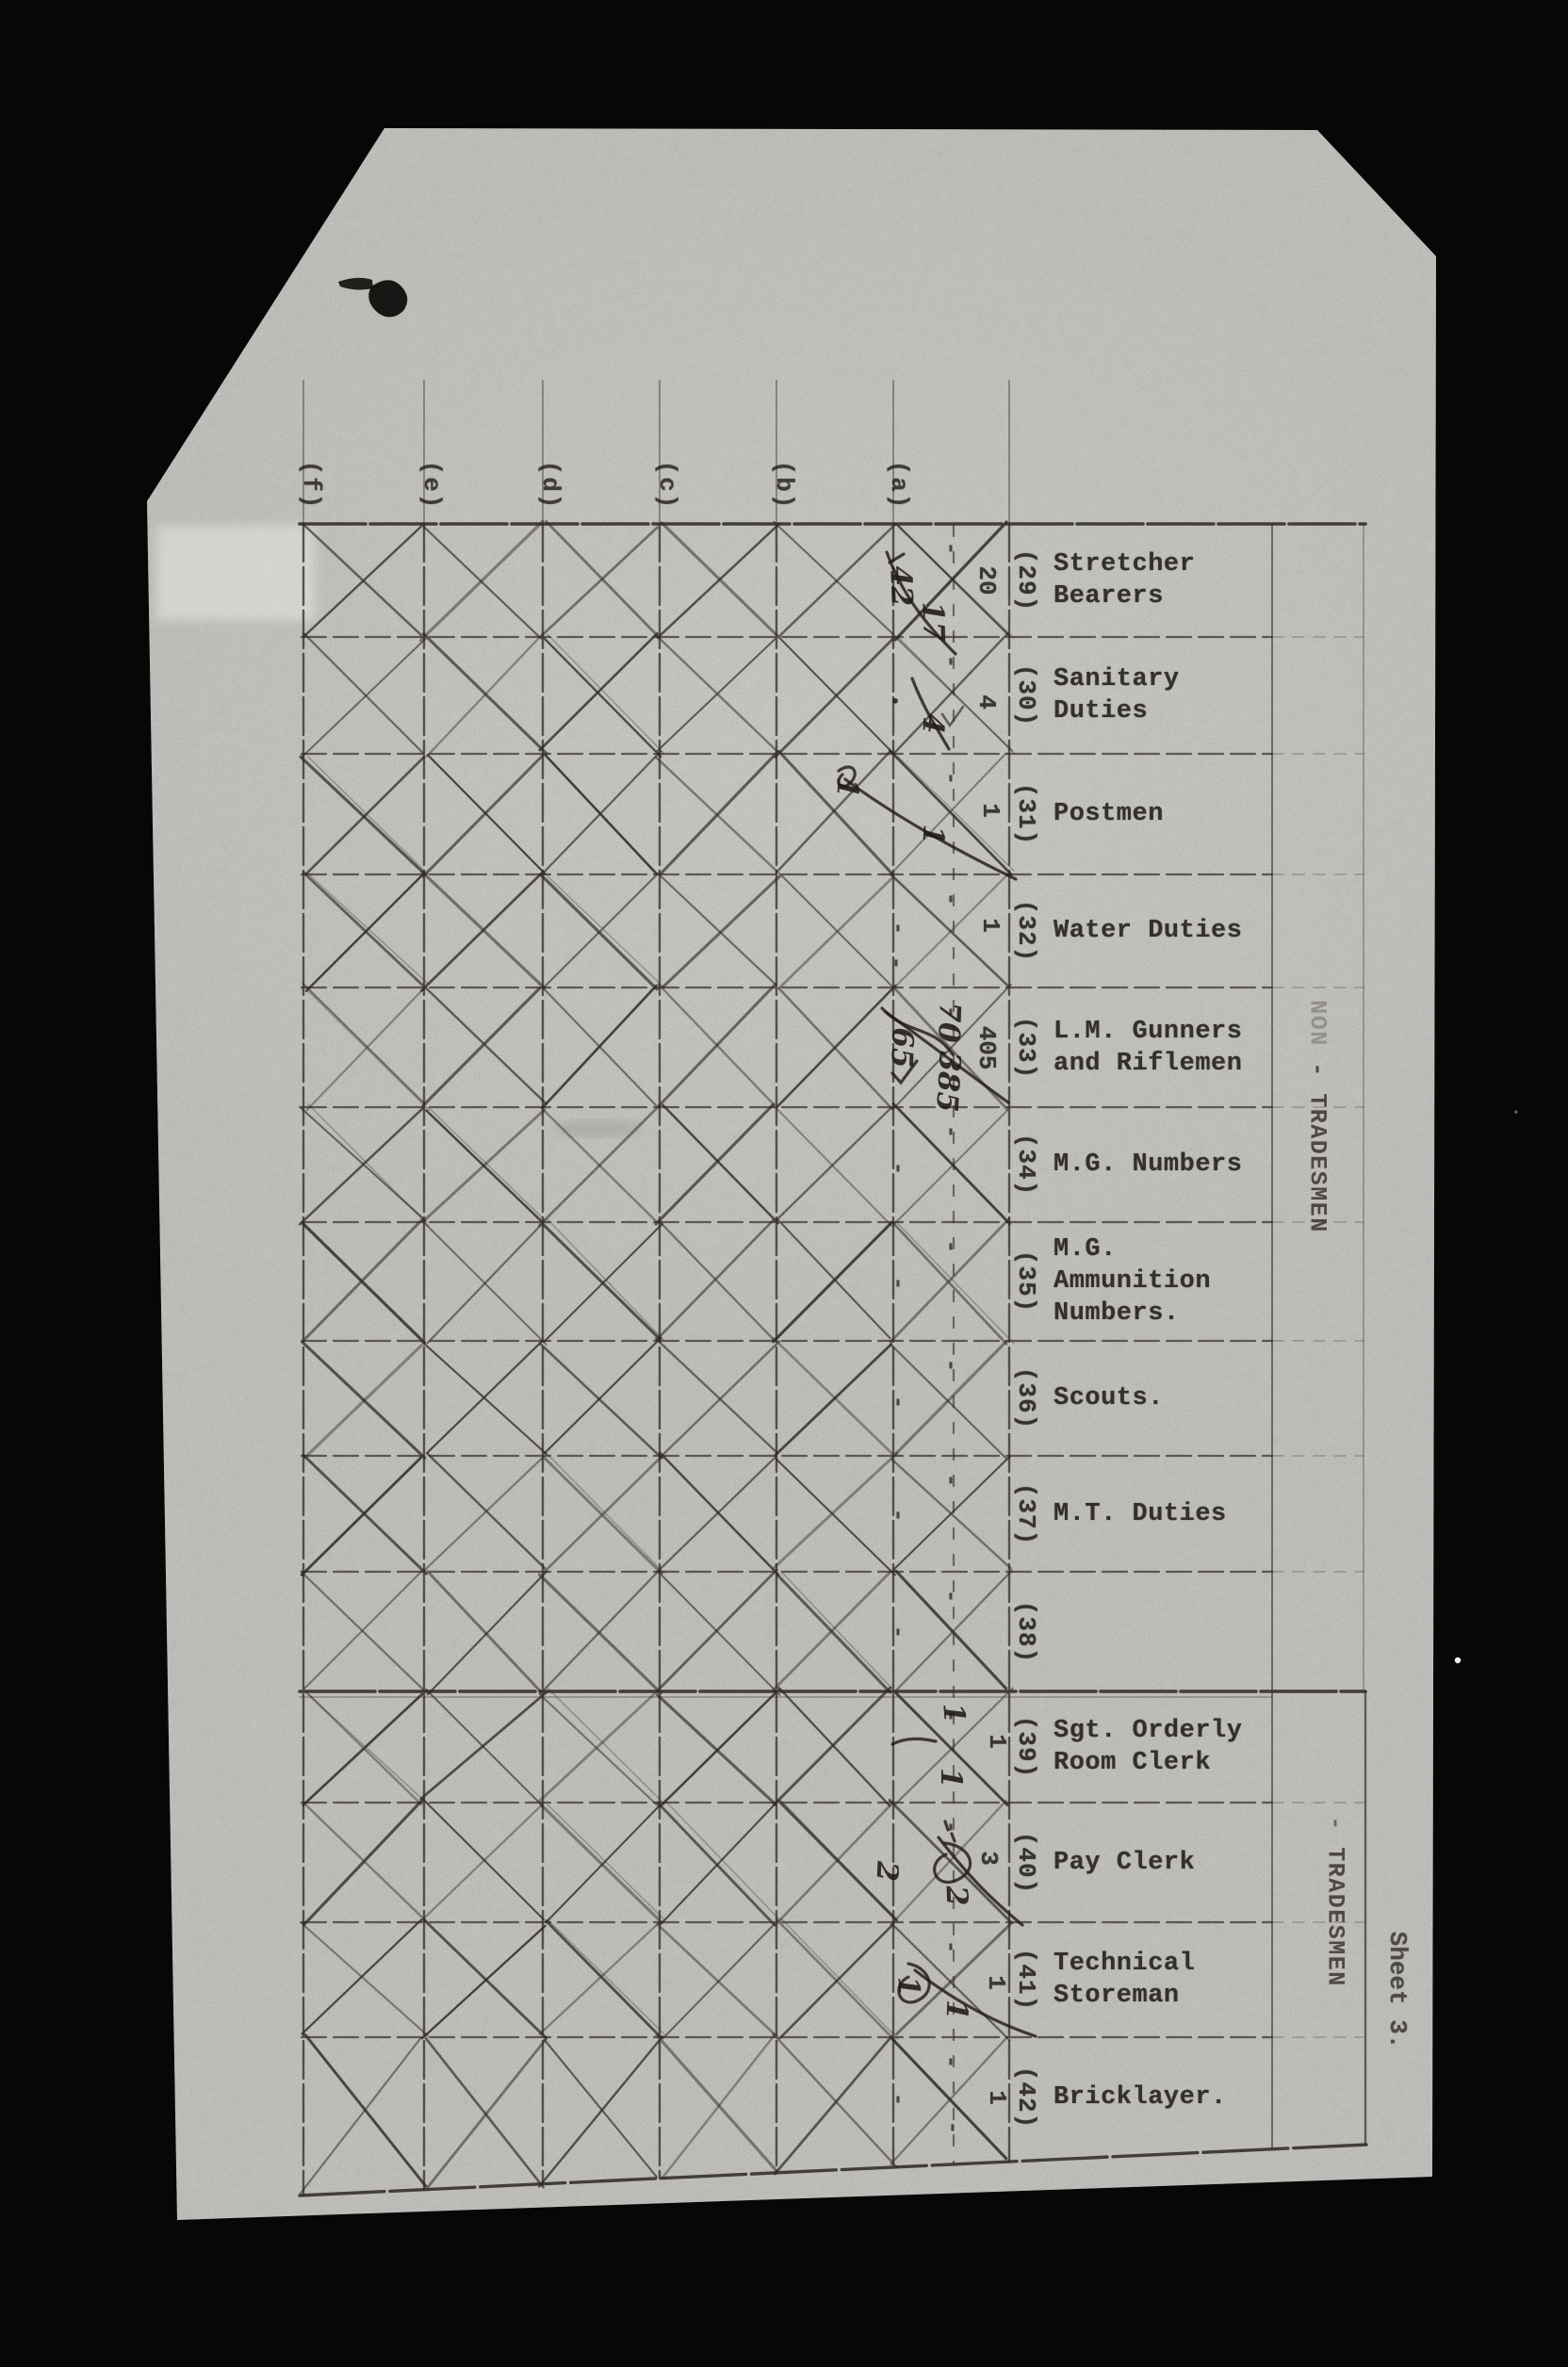  I want to click on typed-value: 405, so click(986, 1047).